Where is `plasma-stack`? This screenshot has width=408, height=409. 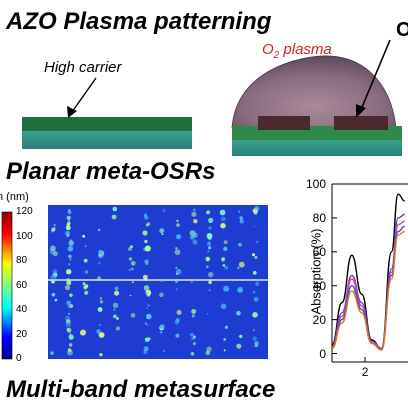
plasma-stack is located at coordinates (316, 105).